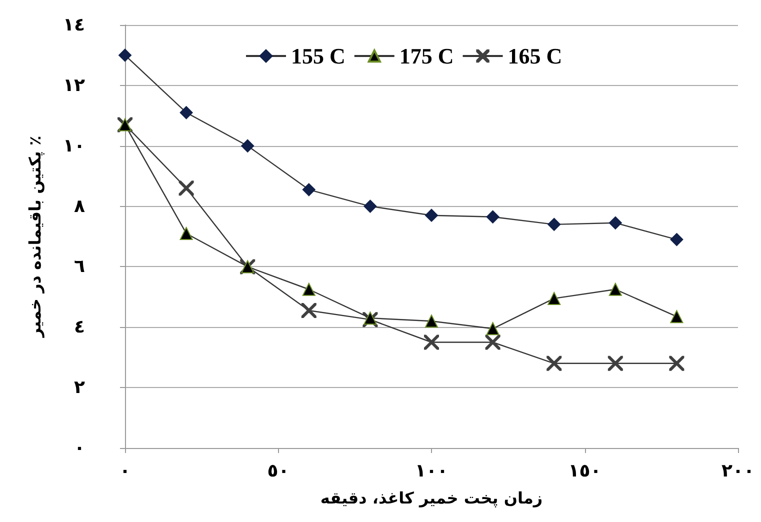 The image size is (761, 522). What do you see at coordinates (431, 498) in the screenshot?
I see `x-axis-title: زمان پخت خمیر کاغذ، دقیقه` at bounding box center [431, 498].